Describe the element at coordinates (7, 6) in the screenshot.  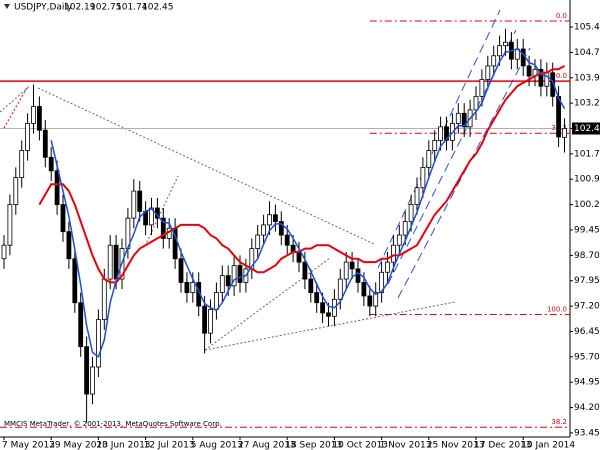
I see `symbol-icon` at that location.